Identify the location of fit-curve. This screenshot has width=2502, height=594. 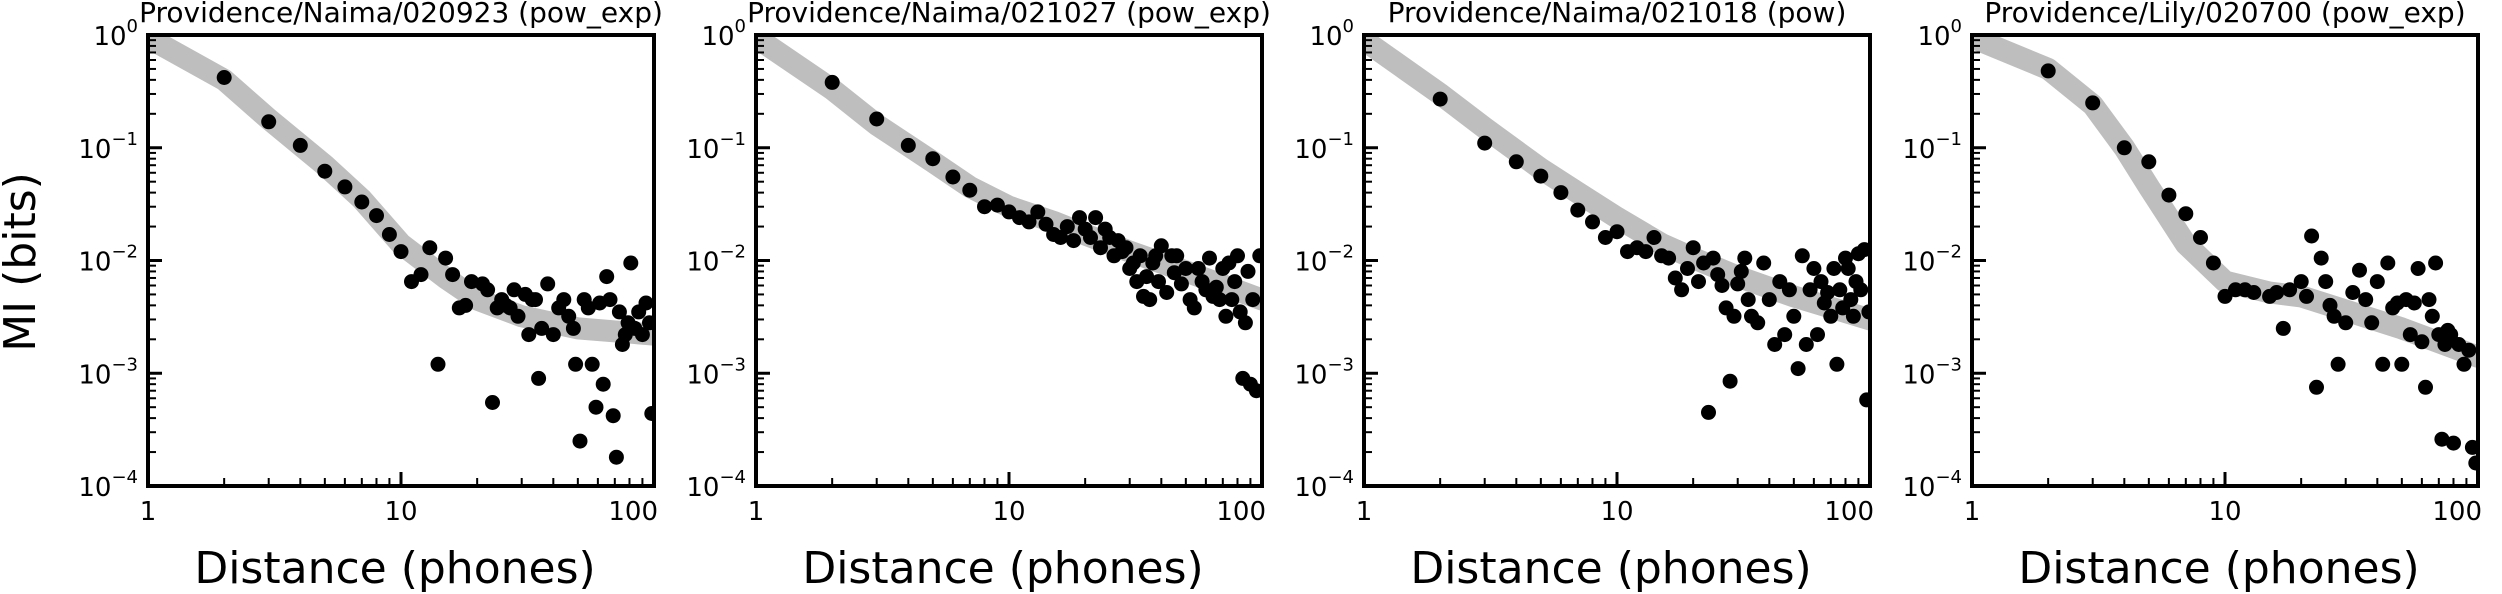
(2225, 201).